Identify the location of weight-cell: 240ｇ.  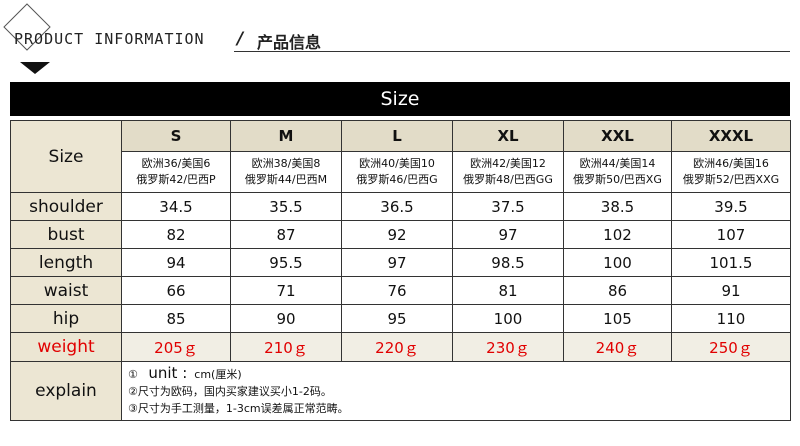
(617, 347).